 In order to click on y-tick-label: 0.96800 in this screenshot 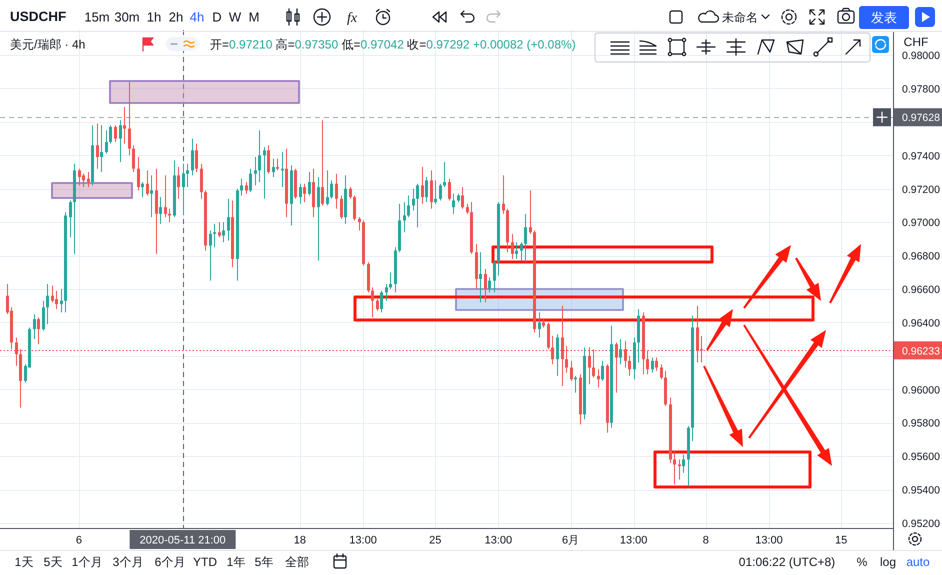, I will do `click(921, 256)`.